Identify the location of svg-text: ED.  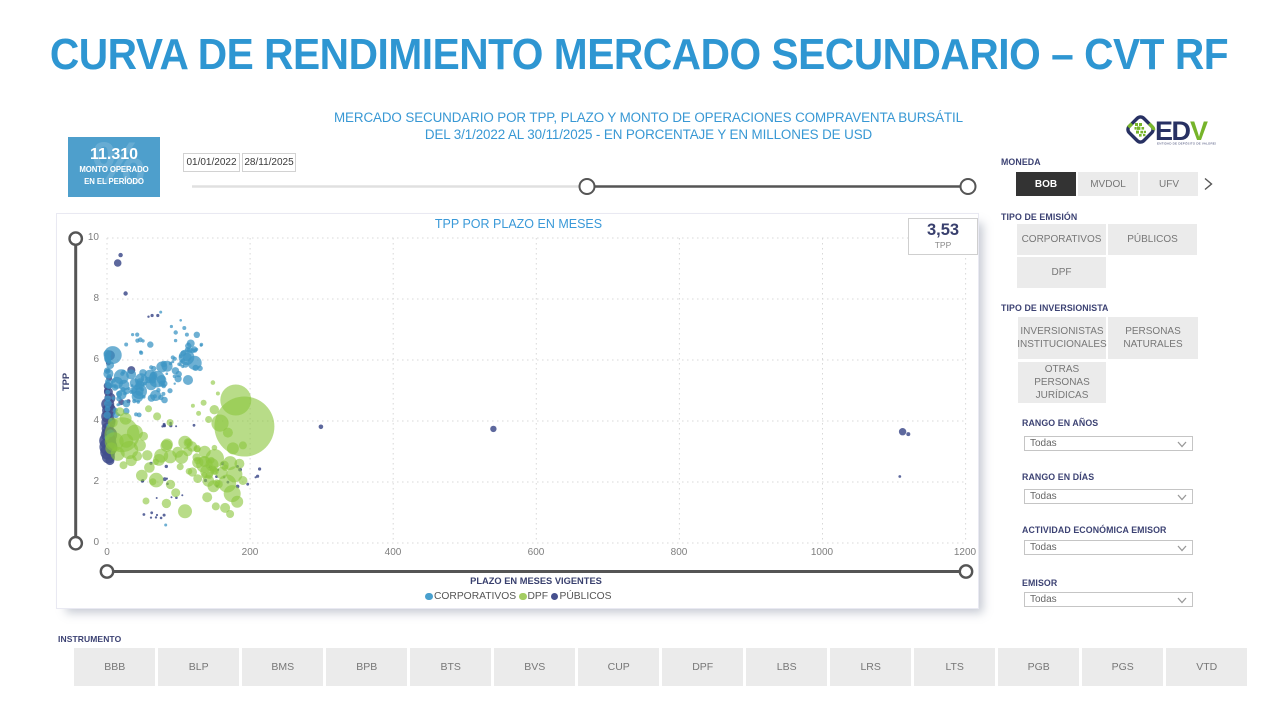
(1173, 131).